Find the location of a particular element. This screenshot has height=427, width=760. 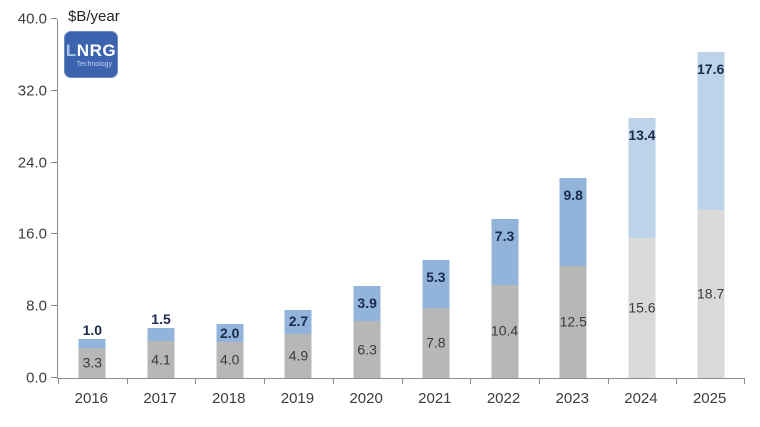

value-label-base: 18.7 is located at coordinates (711, 293).